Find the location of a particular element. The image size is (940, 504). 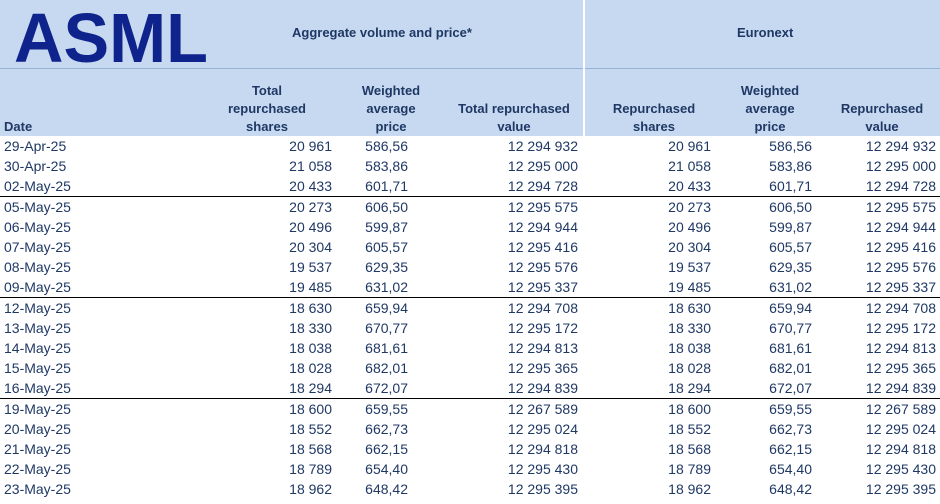

cell-total-value: 12 294 932 is located at coordinates (542, 146).